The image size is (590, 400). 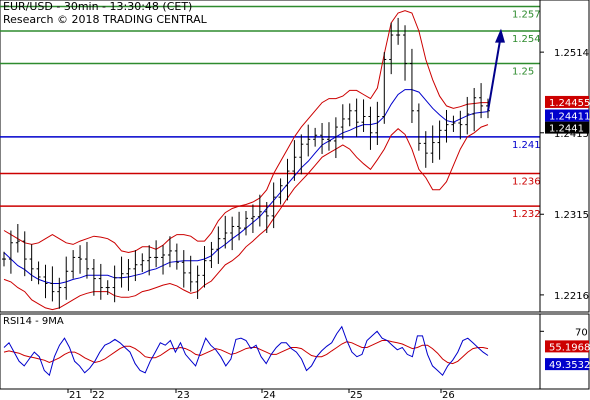 I want to click on time-axis: 21 22 23 24 25 26, so click(x=261, y=394).